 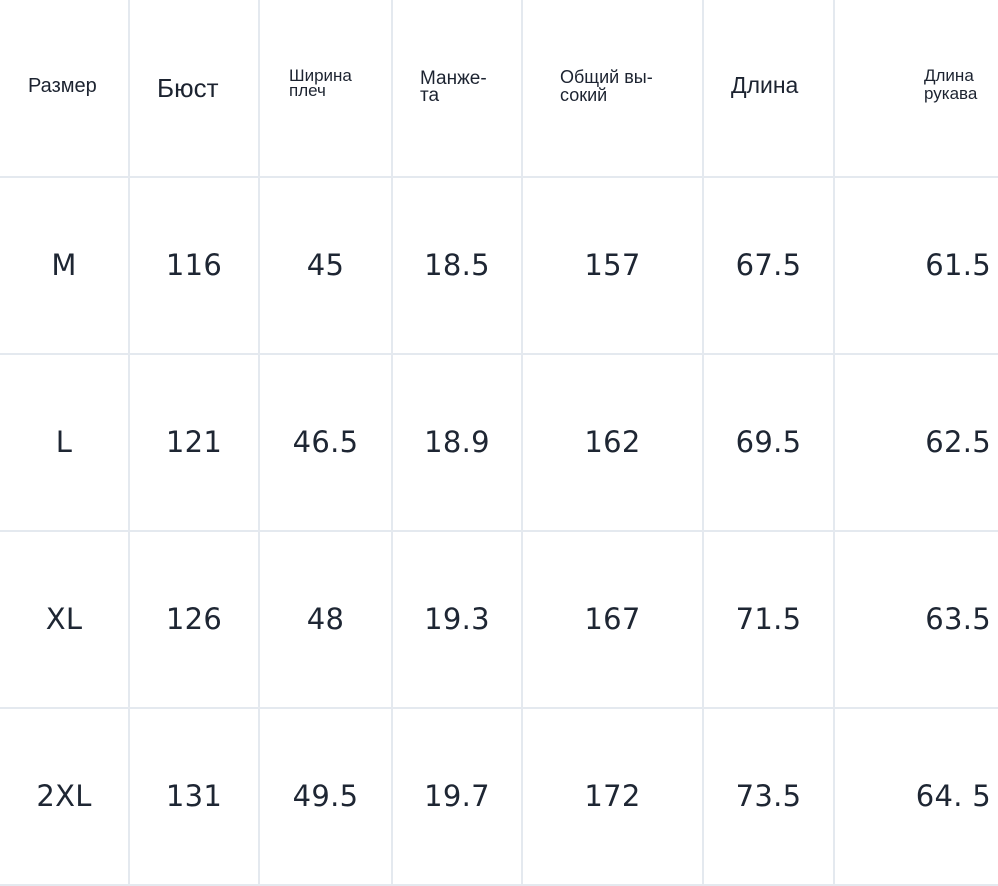 What do you see at coordinates (64, 442) in the screenshot?
I see `cell-size: L` at bounding box center [64, 442].